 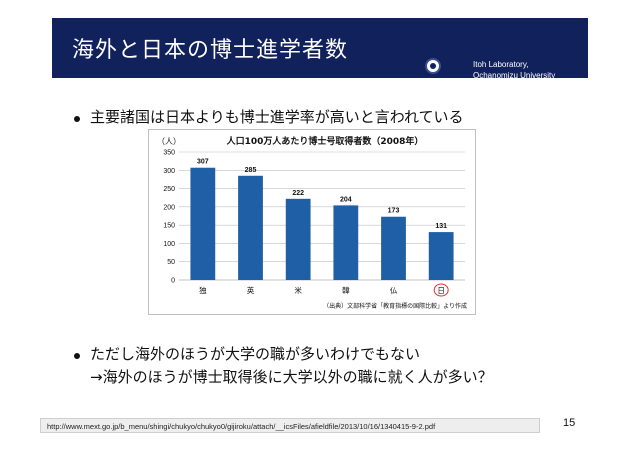 I want to click on bullet-1: 主要諸国は日本よりも博士進学率が高いと言われている, so click(x=277, y=117).